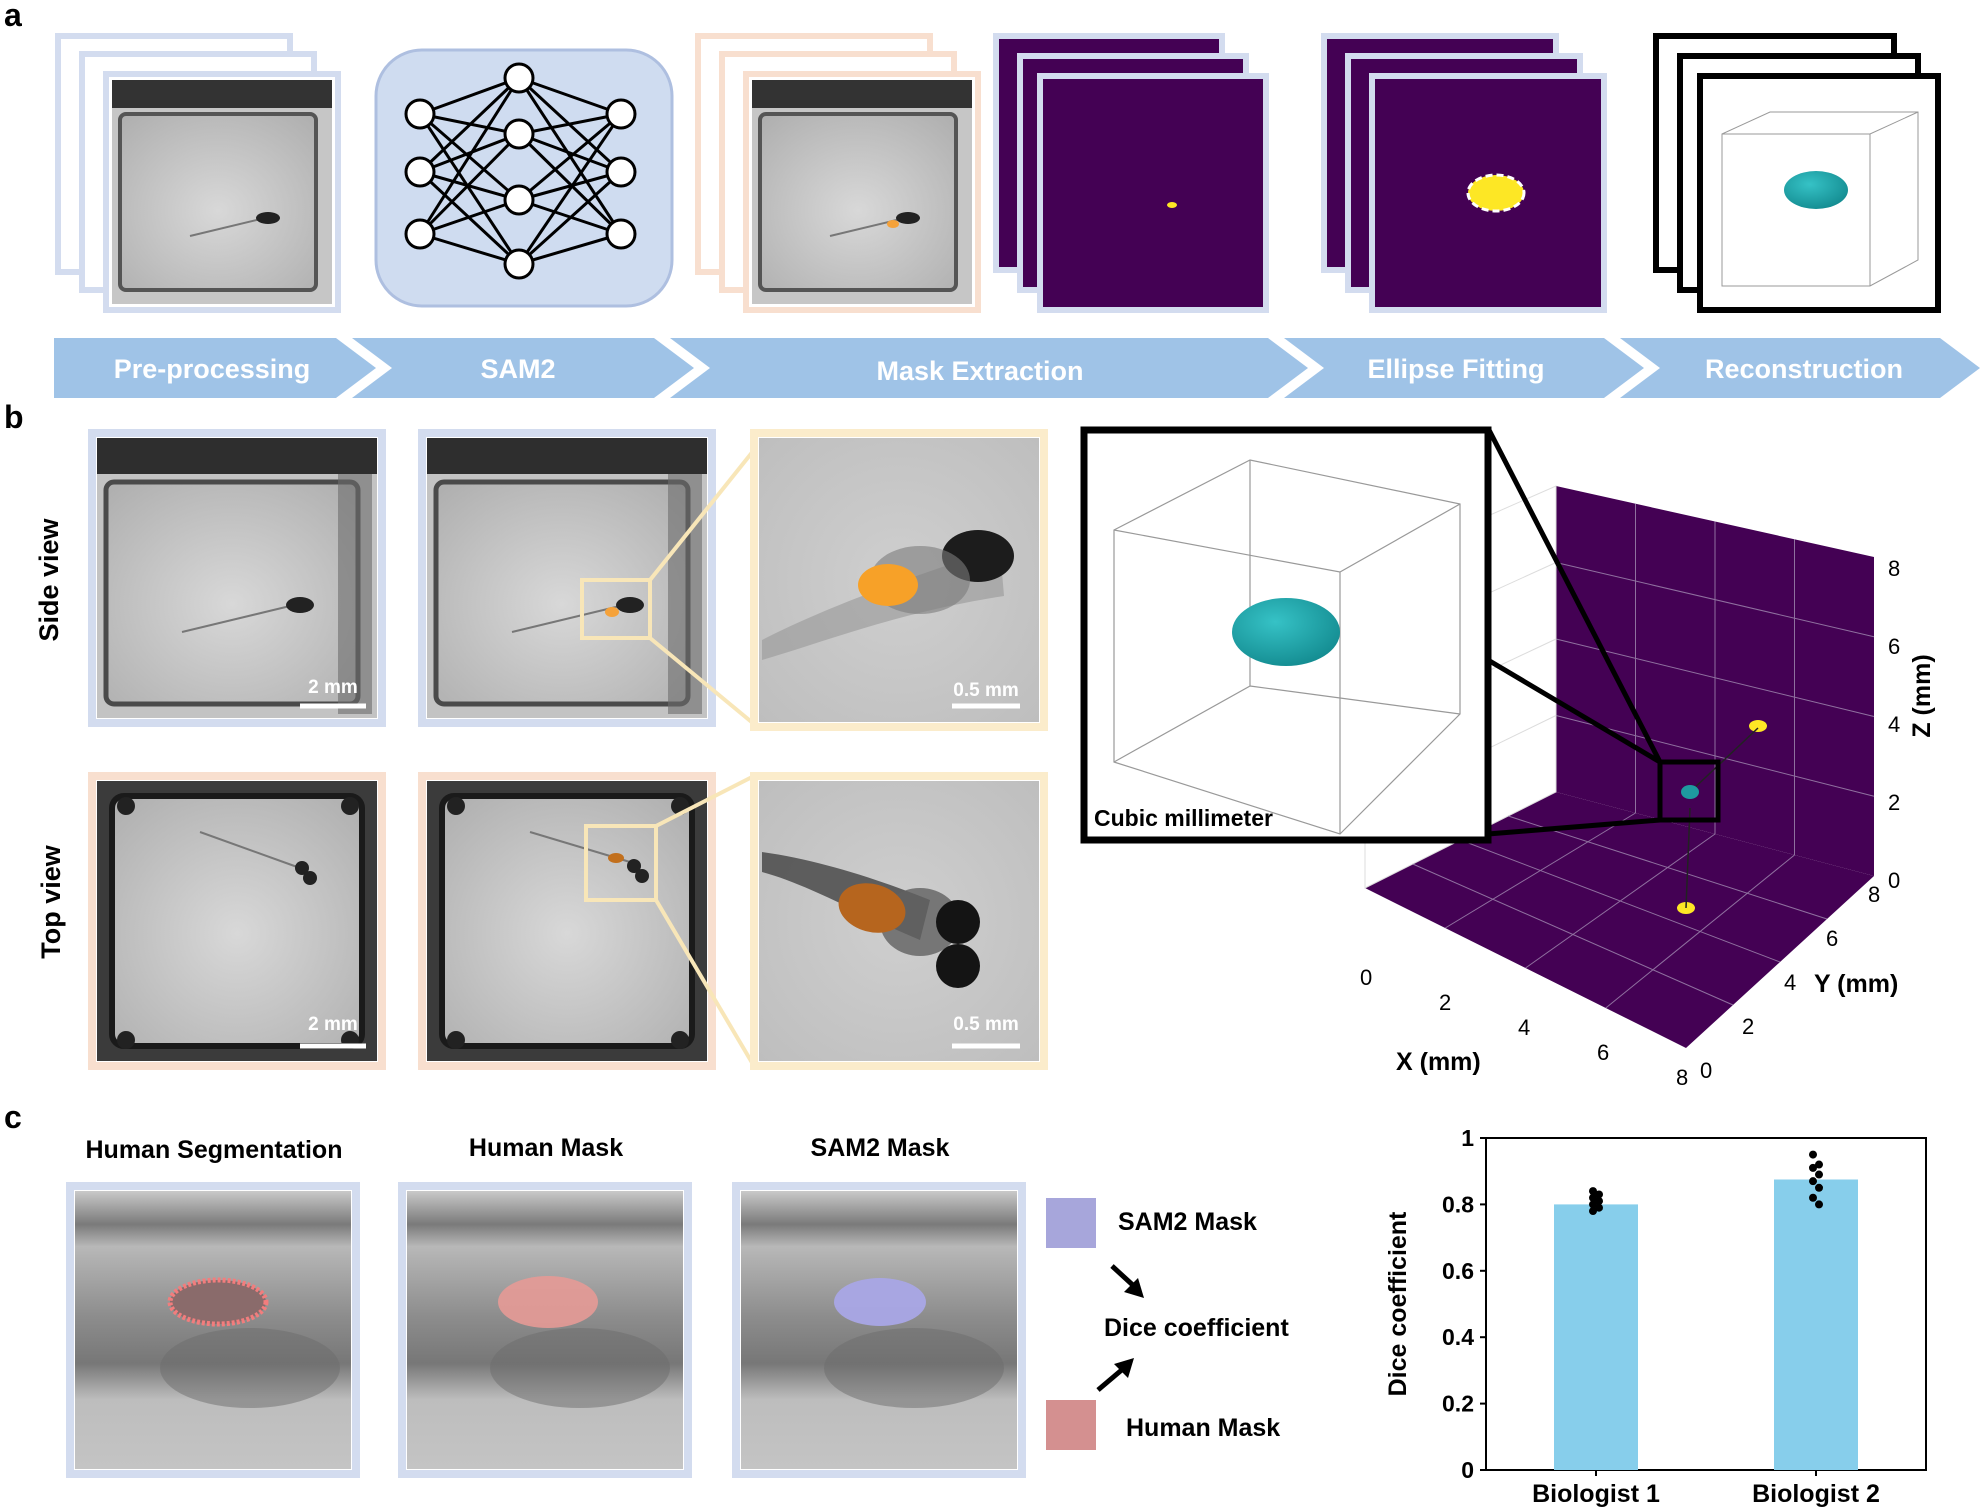 The height and width of the screenshot is (1510, 1982). I want to click on cubic-millimeter-inset: Cubic millimeter, so click(1286, 635).